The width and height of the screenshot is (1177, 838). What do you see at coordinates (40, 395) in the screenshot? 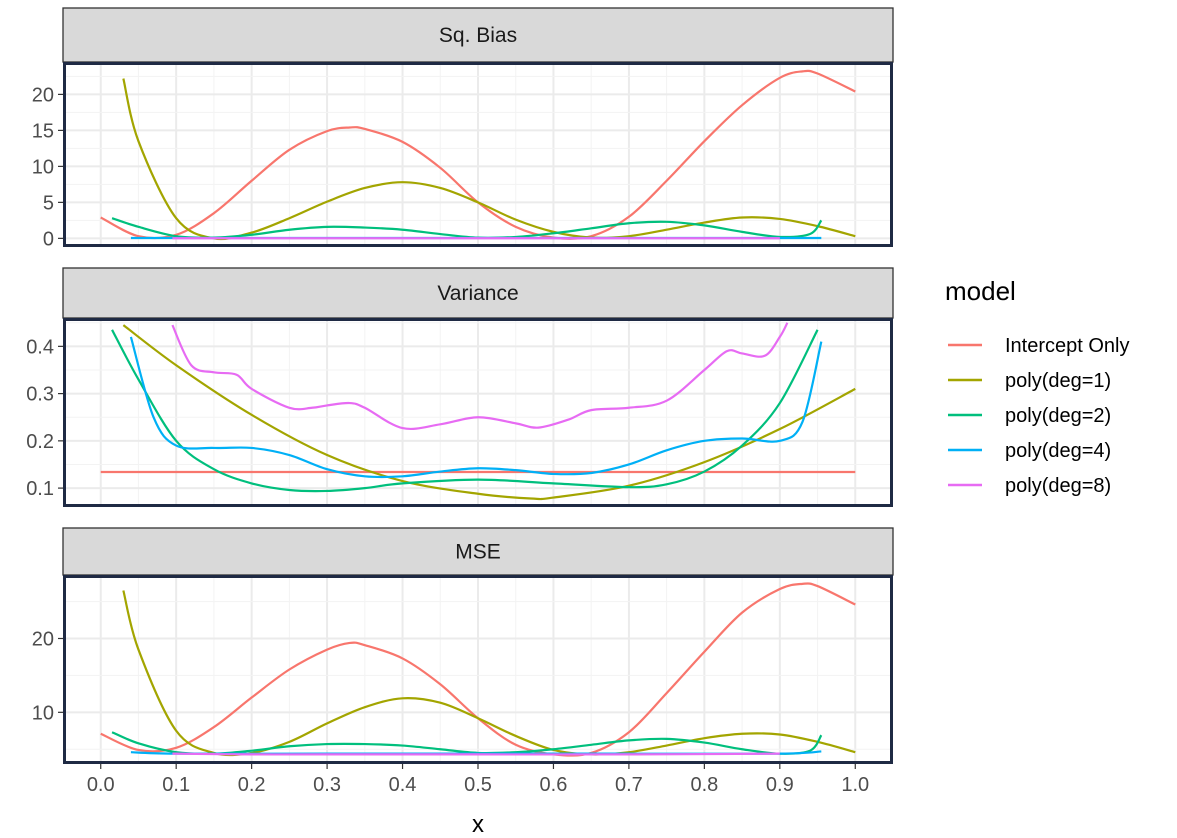
I see `y-tick-label: 0.3` at bounding box center [40, 395].